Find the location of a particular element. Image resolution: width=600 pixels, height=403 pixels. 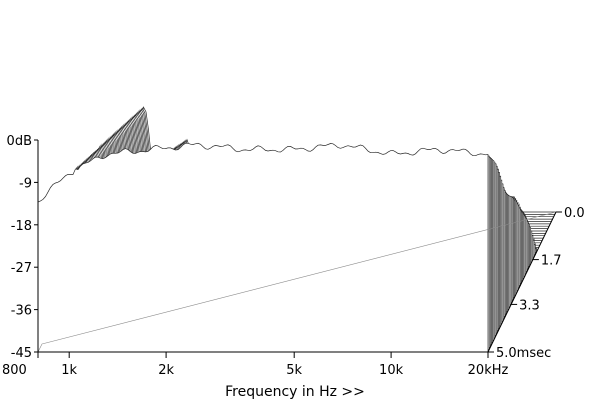

x-tick-label: 2k is located at coordinates (166, 370).